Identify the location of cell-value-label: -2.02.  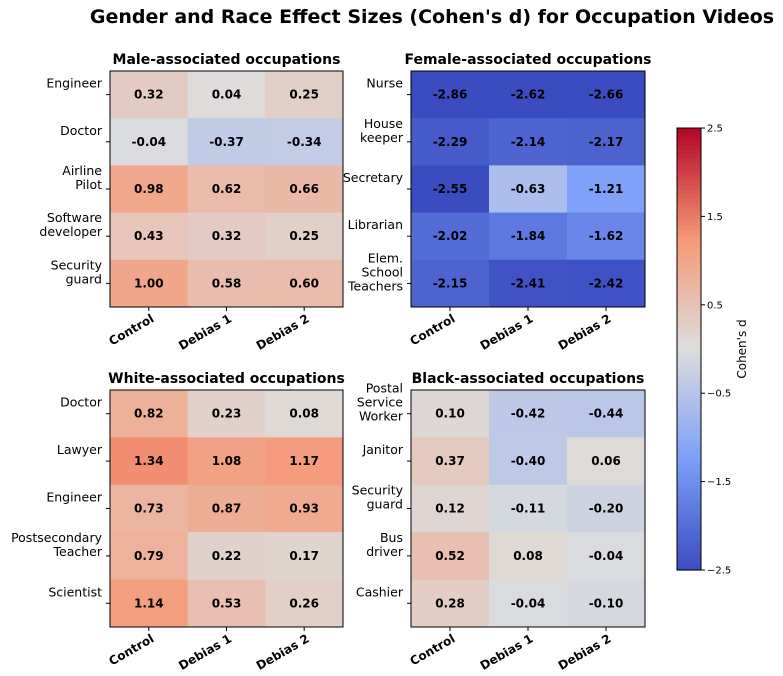
(450, 236).